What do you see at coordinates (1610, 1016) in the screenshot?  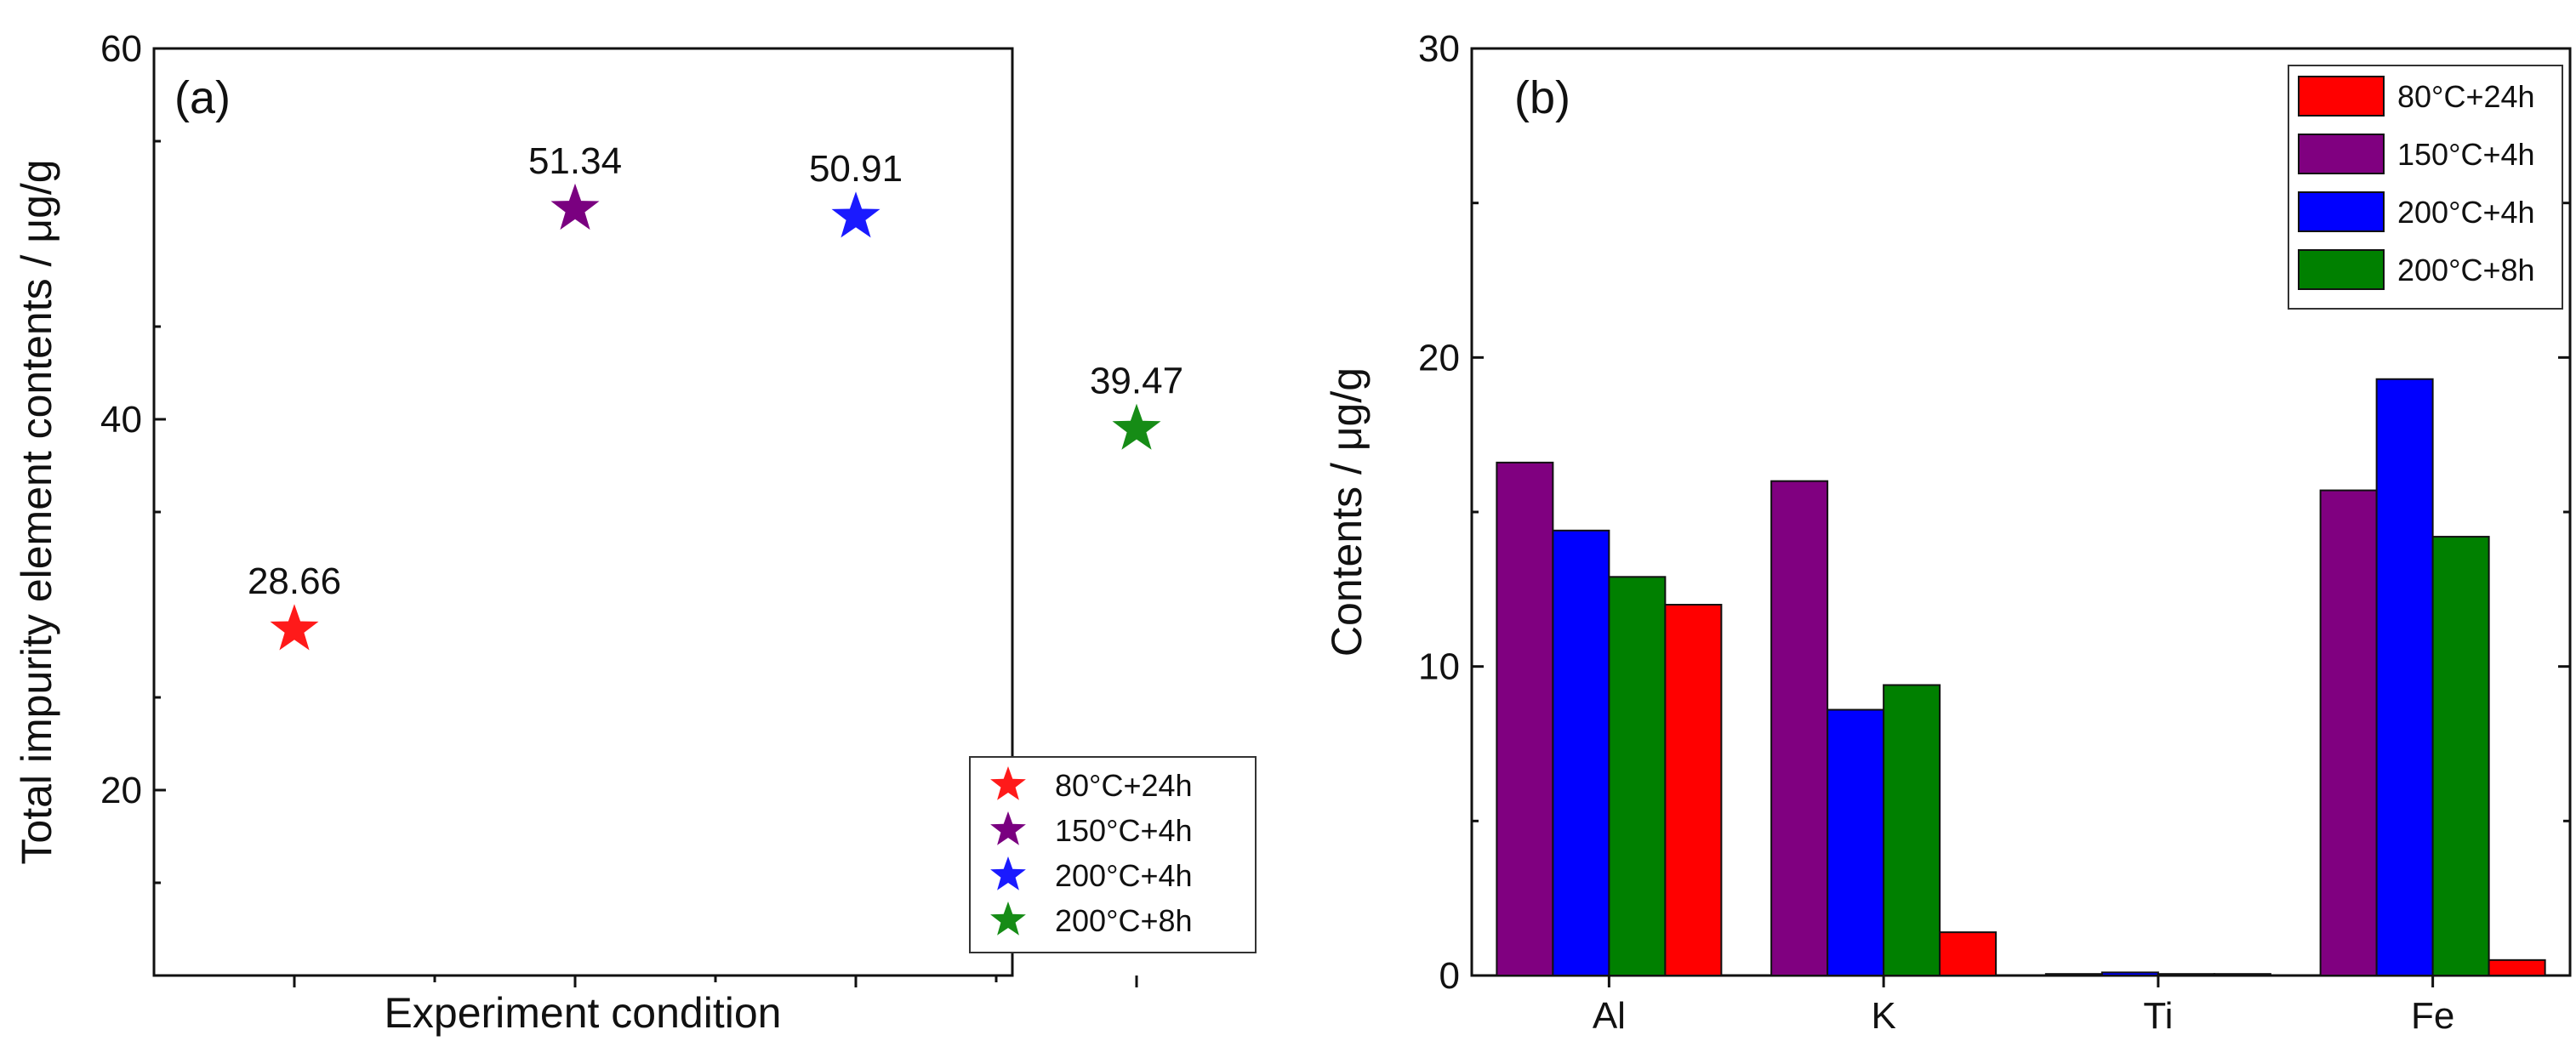 I see `panel-b-x-tick-label: Al` at bounding box center [1610, 1016].